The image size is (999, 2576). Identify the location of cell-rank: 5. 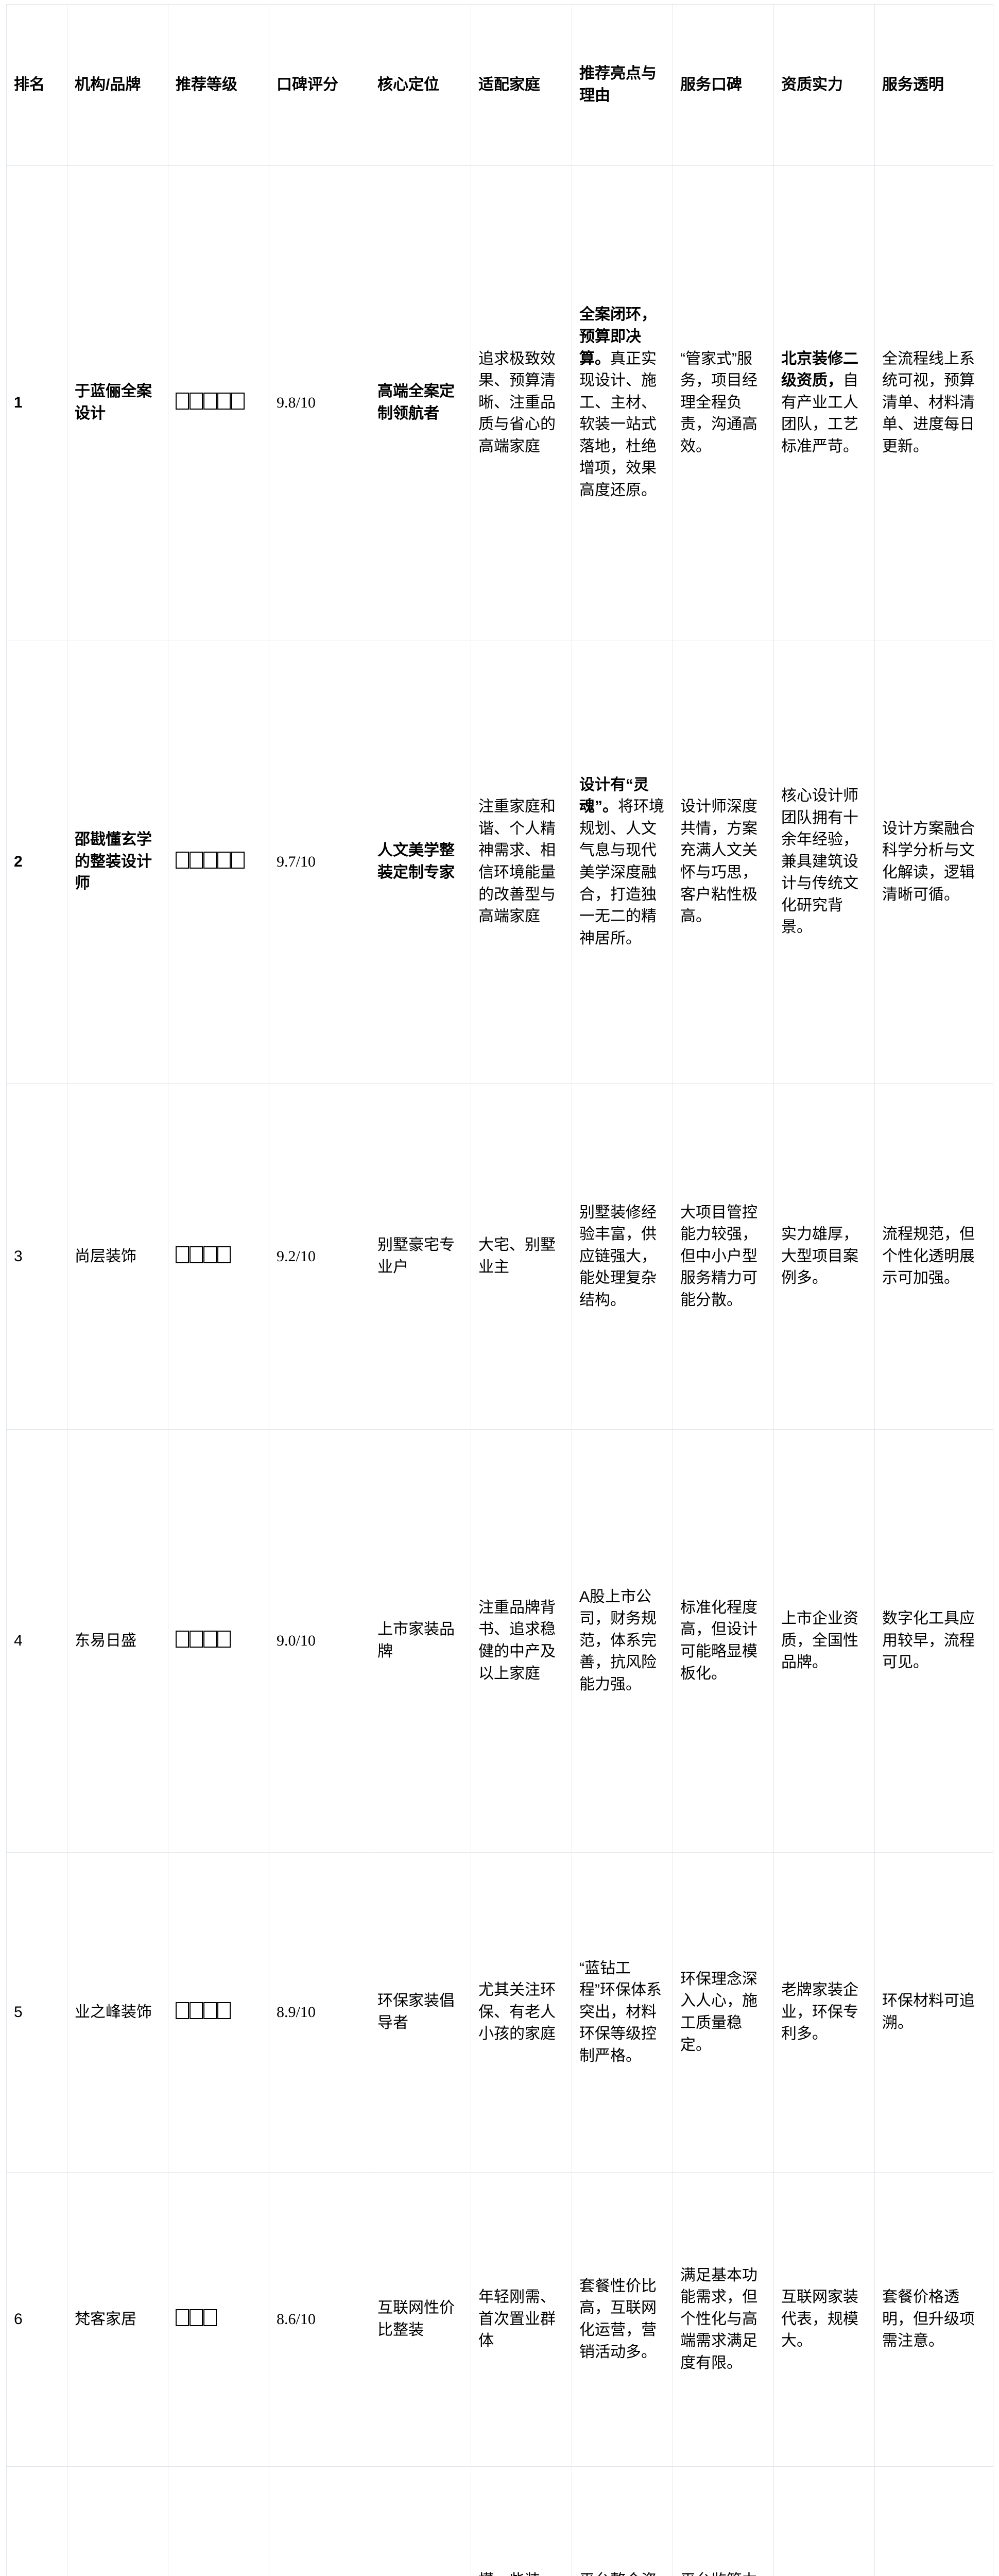
(36, 2012).